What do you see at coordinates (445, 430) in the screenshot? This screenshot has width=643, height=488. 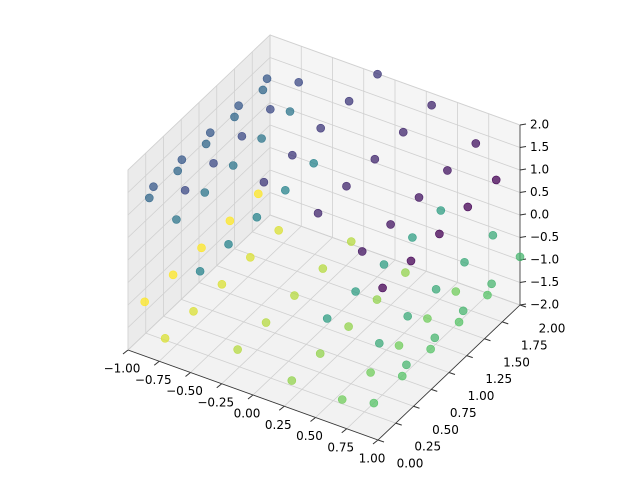 I see `y-tick-label: 0.50` at bounding box center [445, 430].